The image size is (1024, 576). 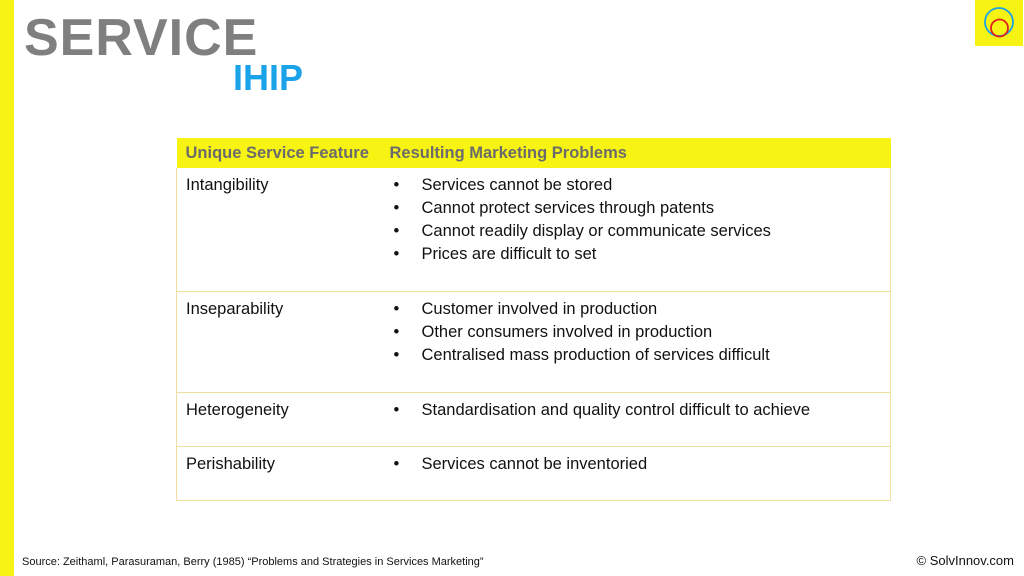 I want to click on logo, so click(x=999, y=23).